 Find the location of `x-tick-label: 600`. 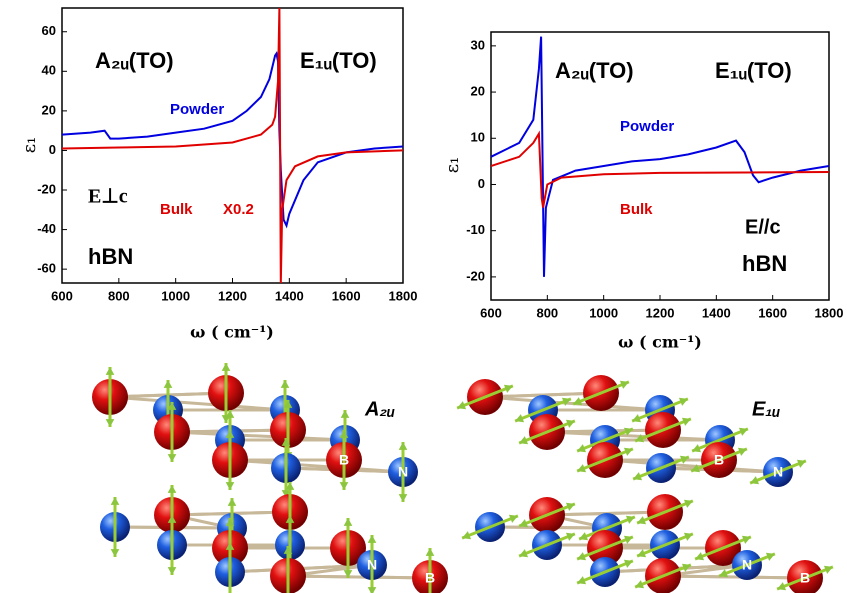

x-tick-label: 600 is located at coordinates (491, 312).